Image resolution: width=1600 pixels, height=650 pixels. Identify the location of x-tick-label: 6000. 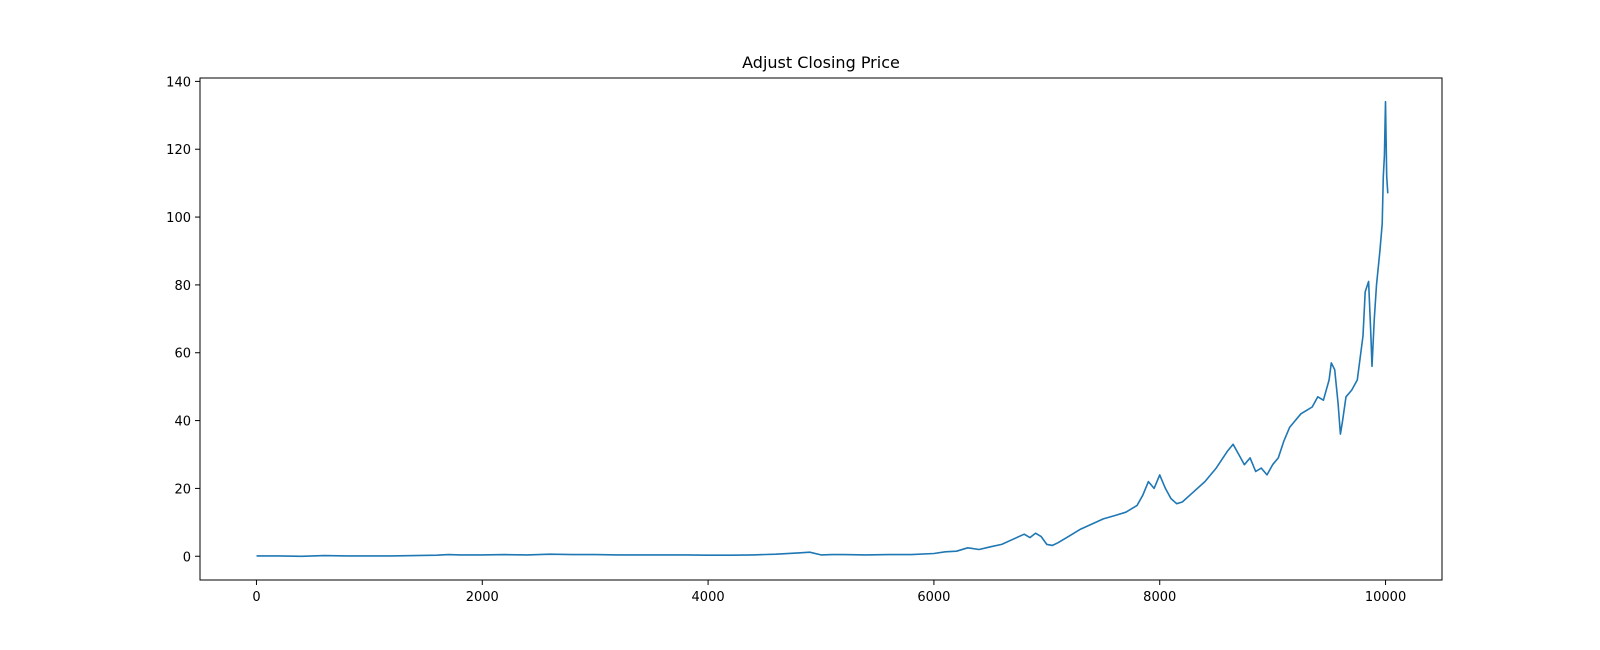
(933, 597).